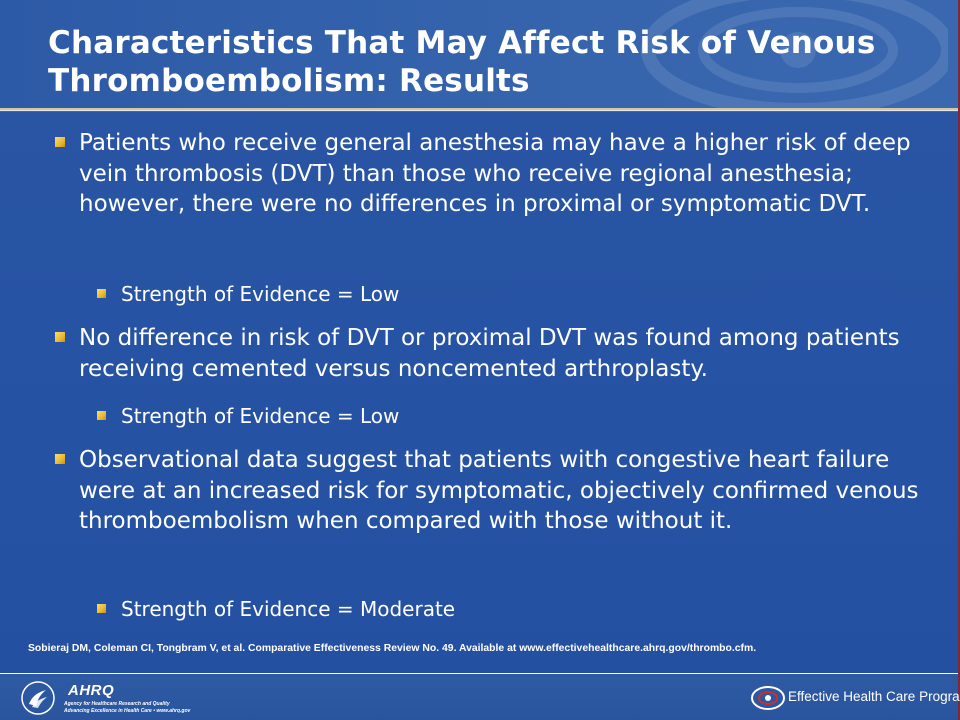 Image resolution: width=960 pixels, height=720 pixels. Describe the element at coordinates (38, 698) in the screenshot. I see `hhs-eagle-logo-icon` at that location.